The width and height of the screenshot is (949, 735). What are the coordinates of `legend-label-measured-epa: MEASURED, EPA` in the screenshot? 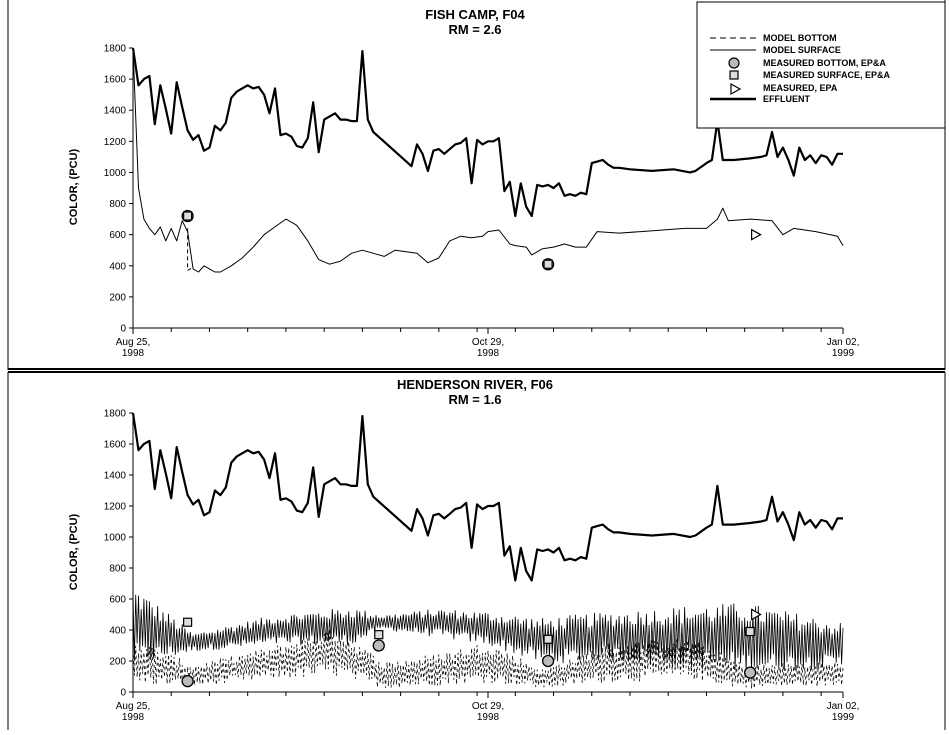 It's located at (800, 88).